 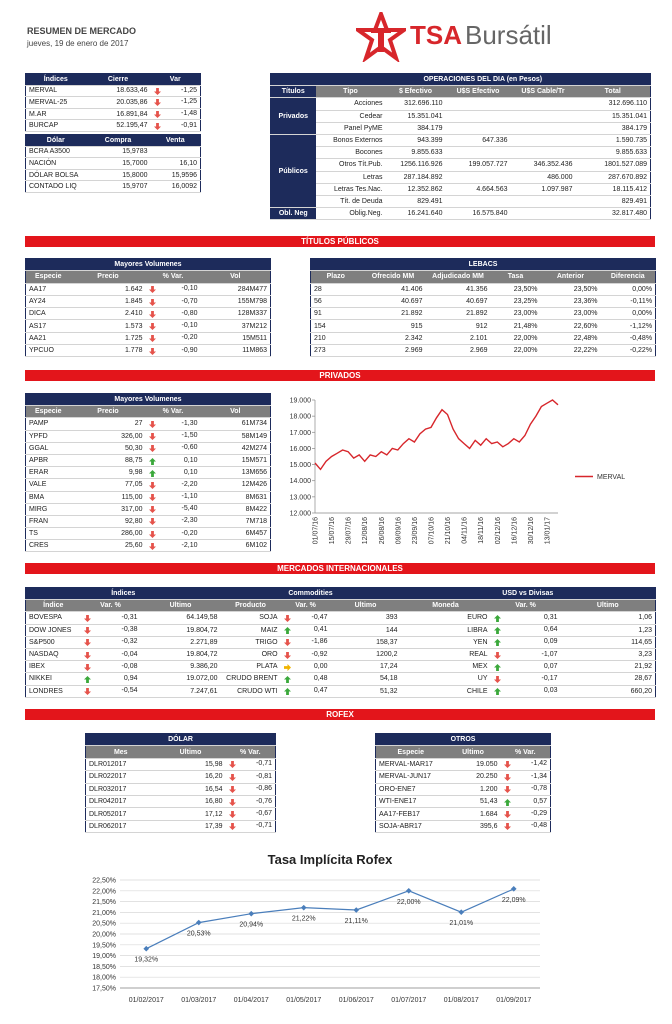 I want to click on cell-value: -0,48%, so click(x=641, y=338).